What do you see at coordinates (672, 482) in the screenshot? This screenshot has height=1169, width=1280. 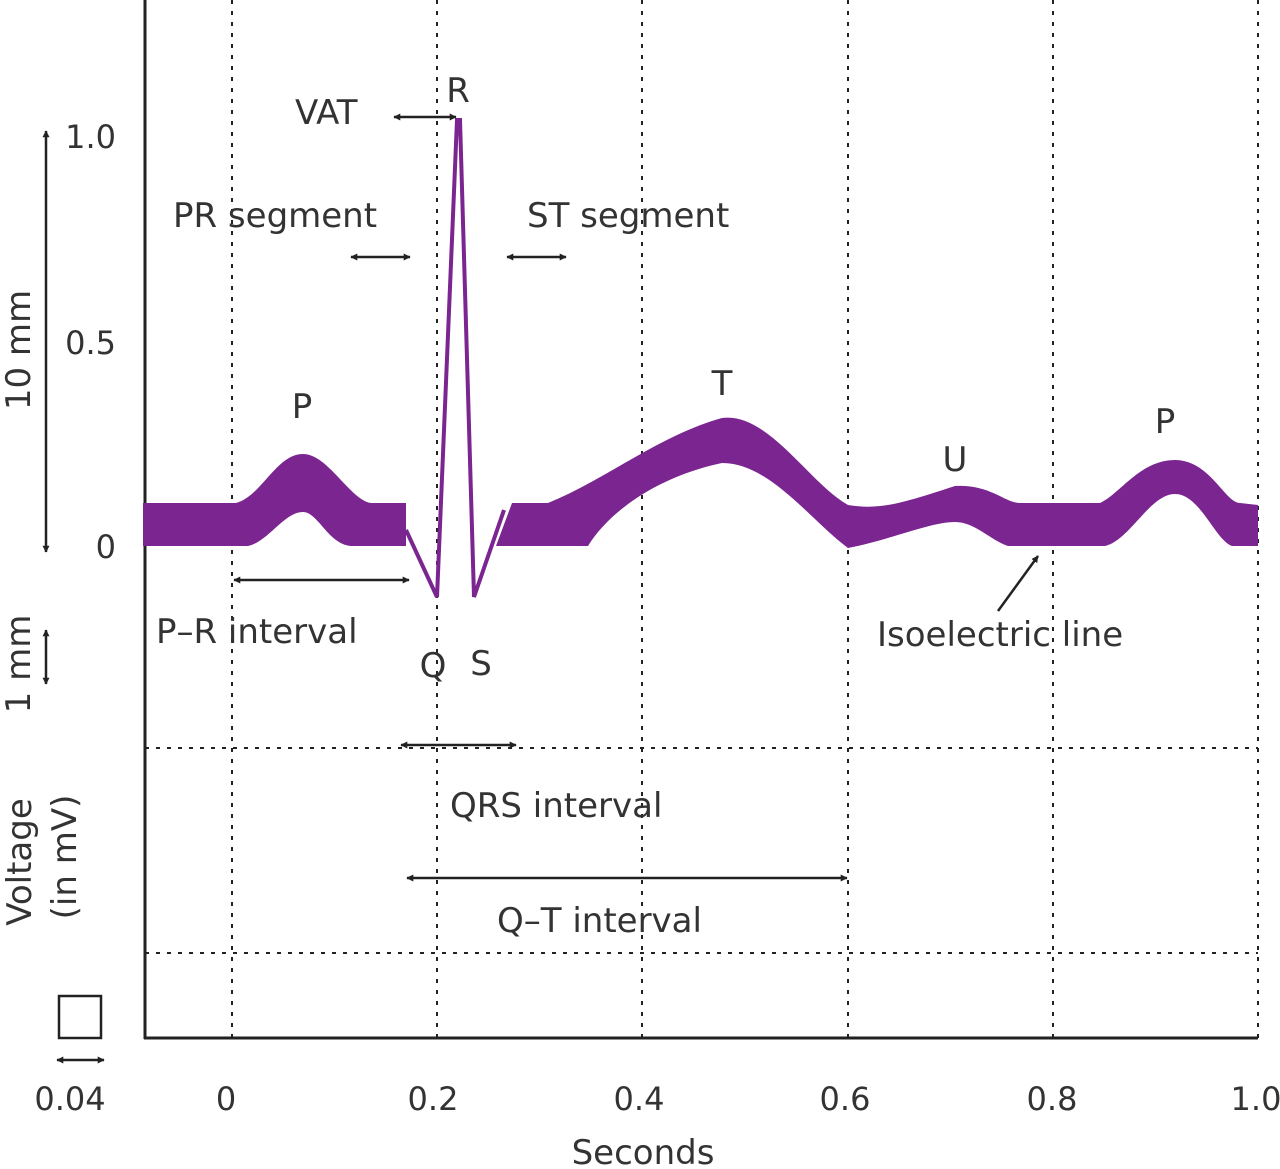 I see `st-segment-and-t-wave` at bounding box center [672, 482].